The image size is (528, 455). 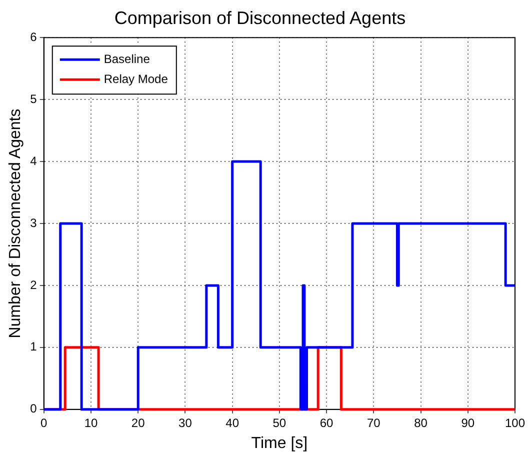 What do you see at coordinates (34, 37) in the screenshot?
I see `y-tick-label: 6` at bounding box center [34, 37].